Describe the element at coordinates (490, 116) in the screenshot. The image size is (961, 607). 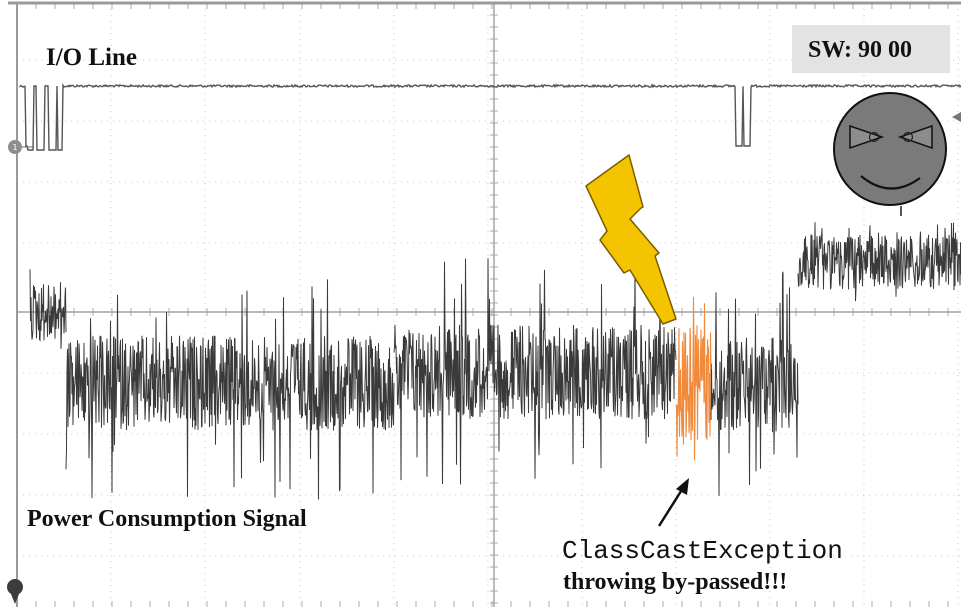
I see `io-line-trace` at that location.